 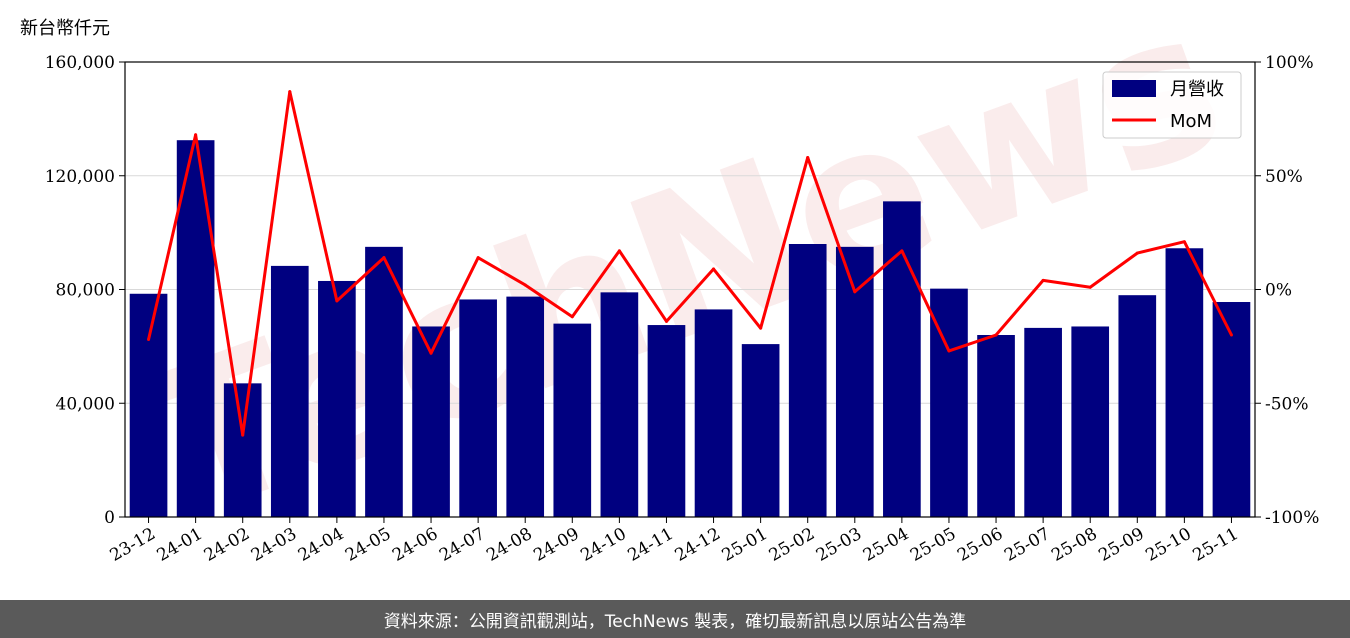 What do you see at coordinates (133, 545) in the screenshot?
I see `x-tick-label: 23-12` at bounding box center [133, 545].